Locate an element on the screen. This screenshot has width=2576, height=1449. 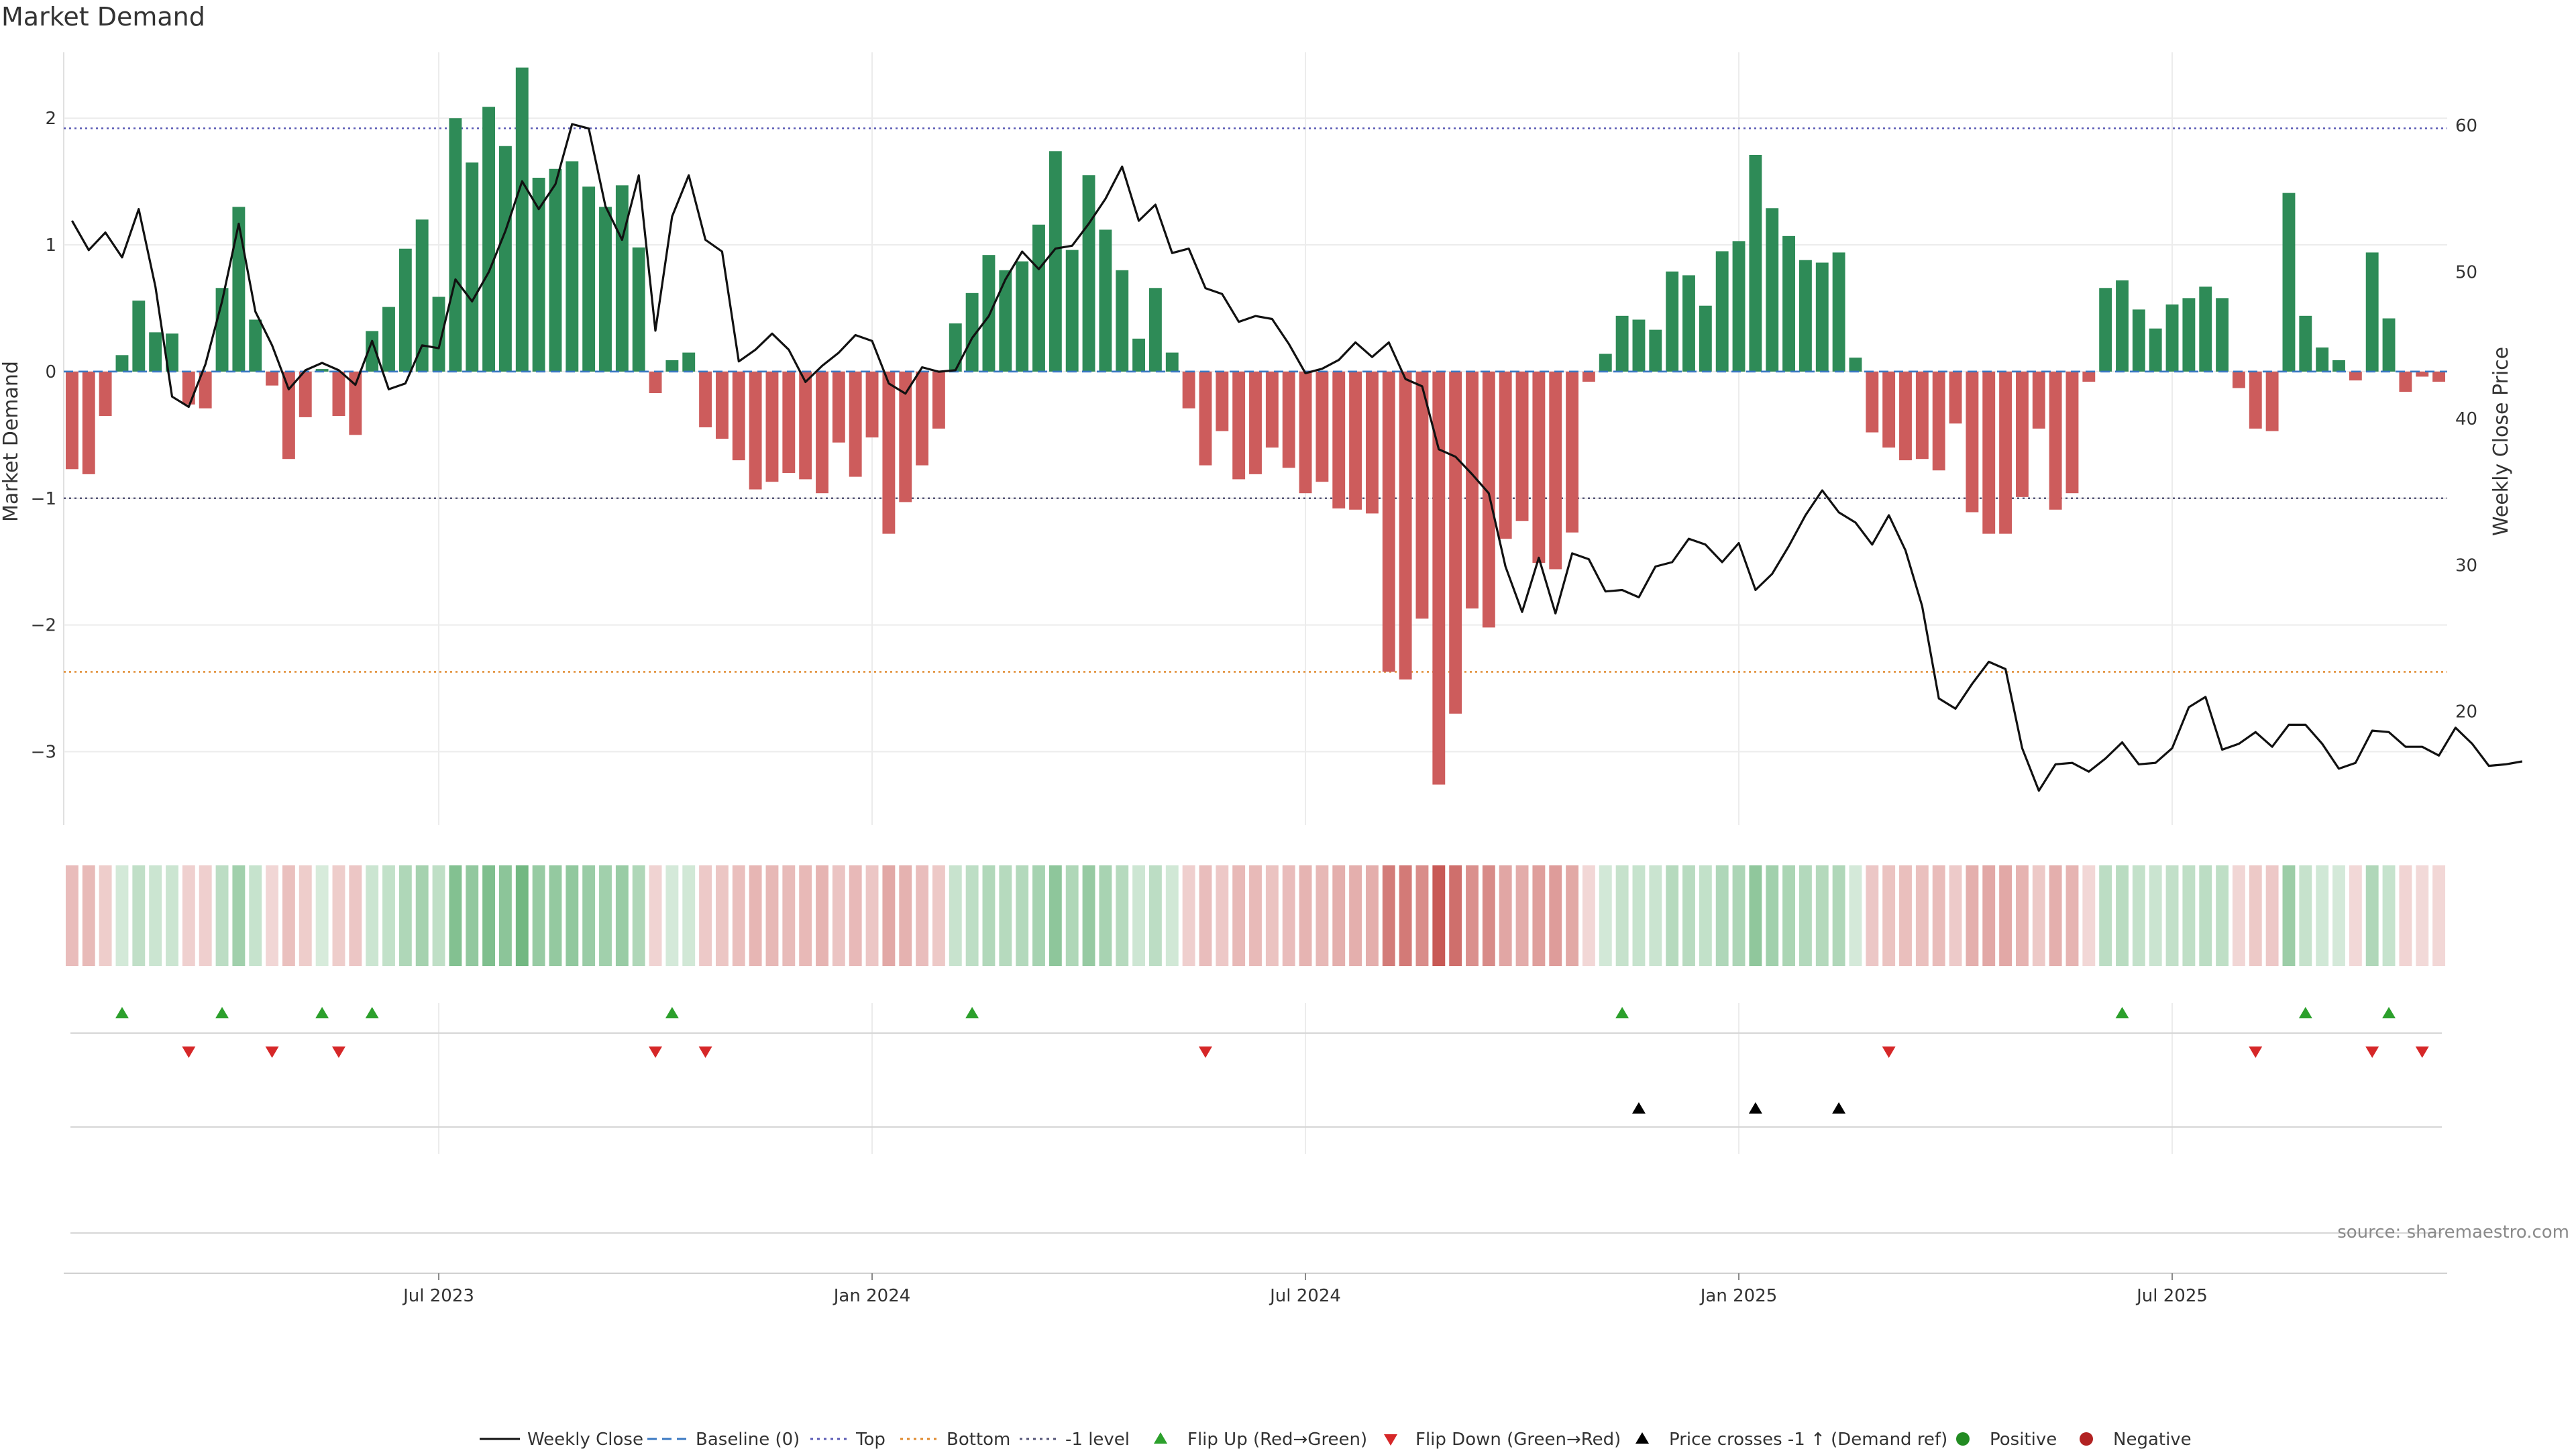
legend-weekly-close: Weekly Close is located at coordinates (585, 1439).